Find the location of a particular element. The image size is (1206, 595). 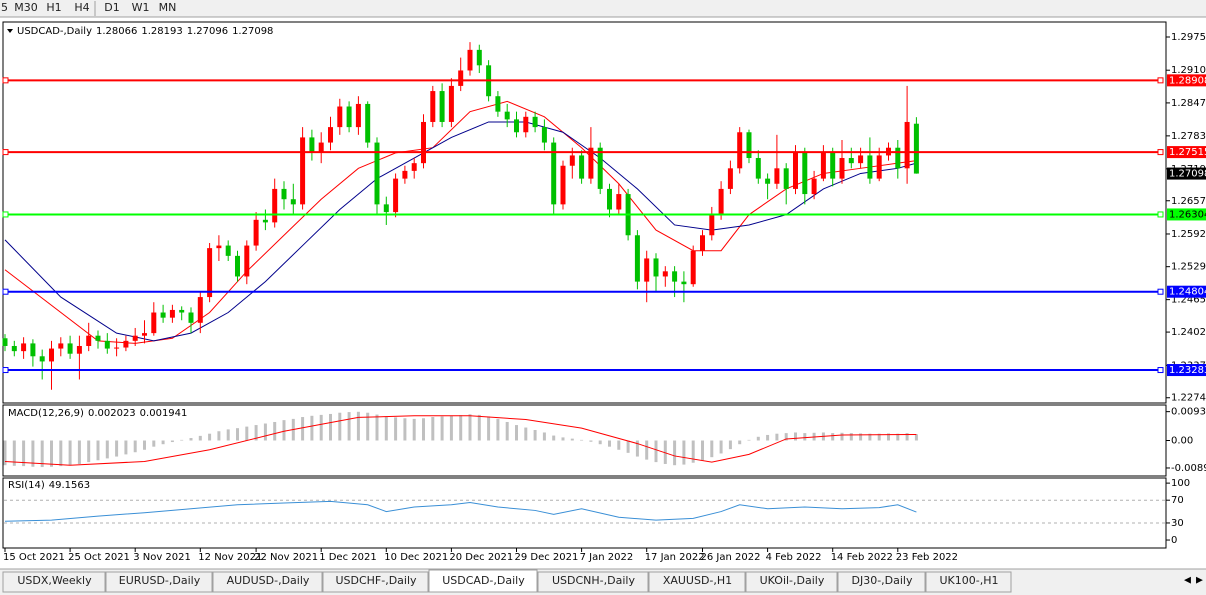

y-tick-label: 1.28470 is located at coordinates (1188, 103).